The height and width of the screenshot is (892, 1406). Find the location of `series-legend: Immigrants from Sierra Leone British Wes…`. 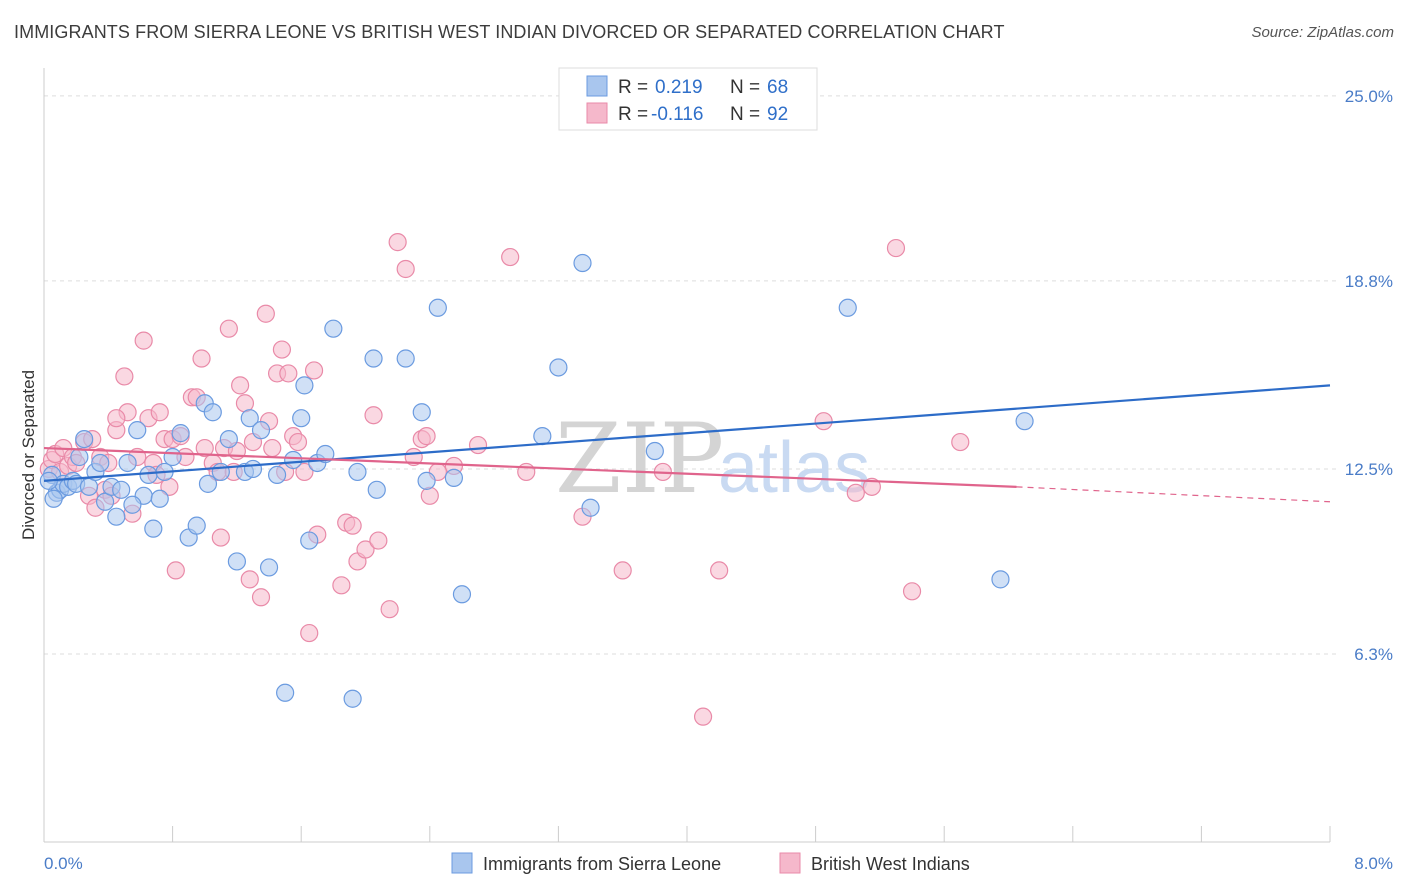

series-legend: Immigrants from Sierra Leone British Wes… is located at coordinates (710, 863).